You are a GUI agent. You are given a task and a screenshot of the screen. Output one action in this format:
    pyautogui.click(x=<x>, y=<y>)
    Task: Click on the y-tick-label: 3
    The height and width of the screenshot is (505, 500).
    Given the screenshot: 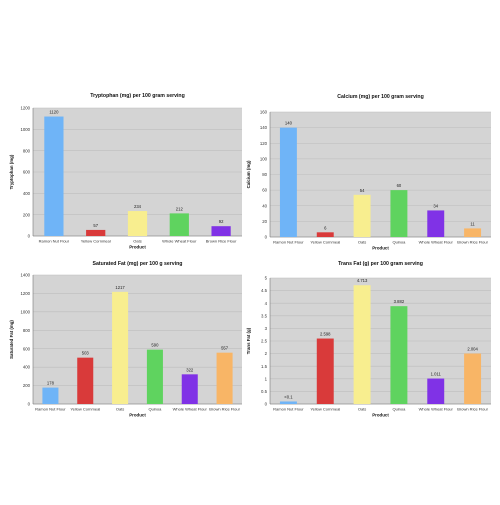 What is the action you would take?
    pyautogui.click(x=266, y=328)
    